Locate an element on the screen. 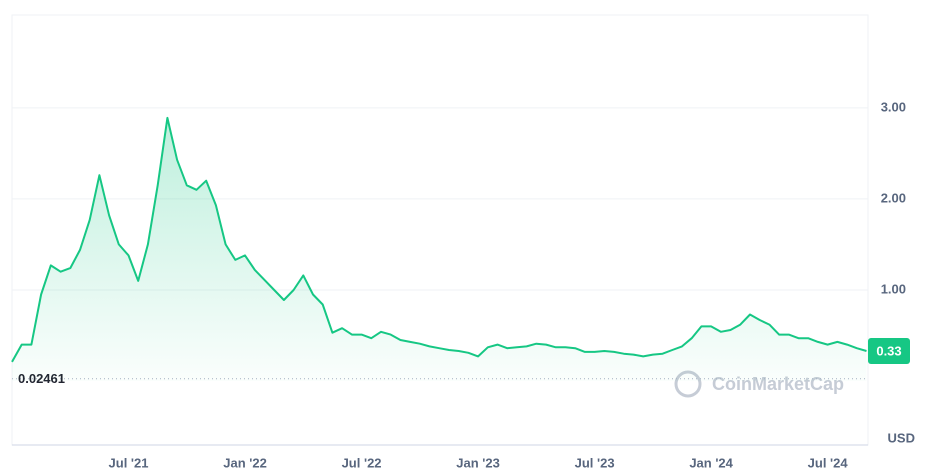  x-tick-label: Jul '23 is located at coordinates (595, 462).